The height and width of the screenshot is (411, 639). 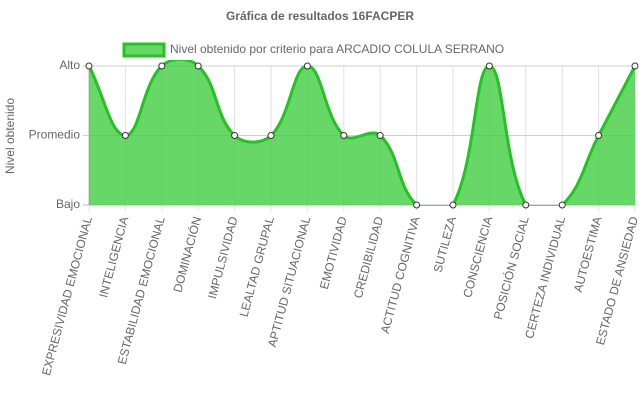 What do you see at coordinates (400, 275) in the screenshot?
I see `x-tick-label: ACTITUD COGNITIVA` at bounding box center [400, 275].